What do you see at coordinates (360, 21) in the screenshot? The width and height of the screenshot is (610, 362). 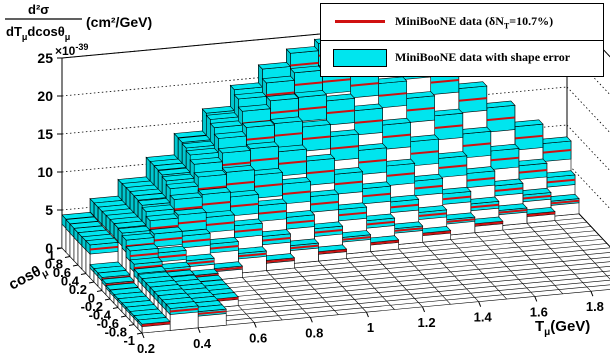 I see `legend-swatch-red-line` at bounding box center [360, 21].